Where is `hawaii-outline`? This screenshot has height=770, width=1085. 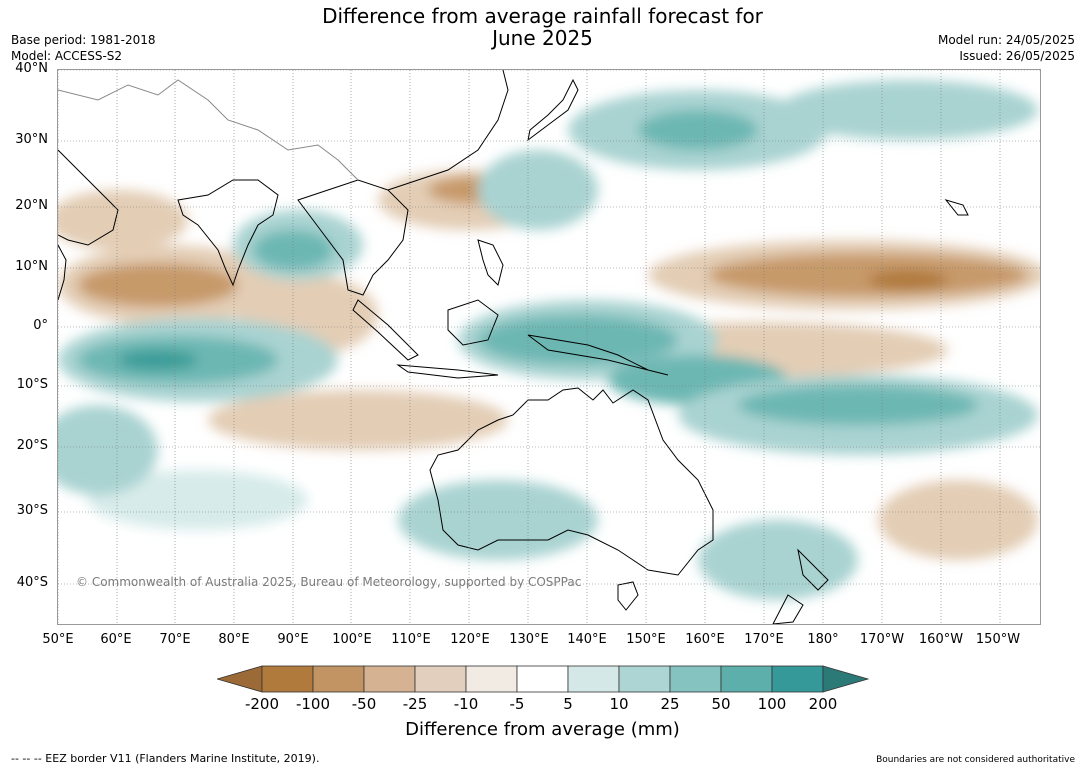
hawaii-outline is located at coordinates (956, 207).